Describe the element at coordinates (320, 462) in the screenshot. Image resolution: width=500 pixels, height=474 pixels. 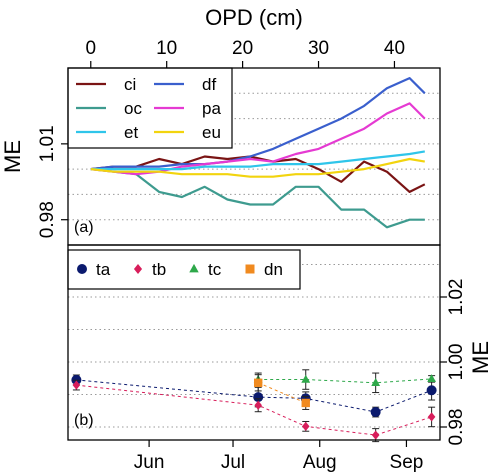
I see `x-tick-label-b: Aug` at that location.